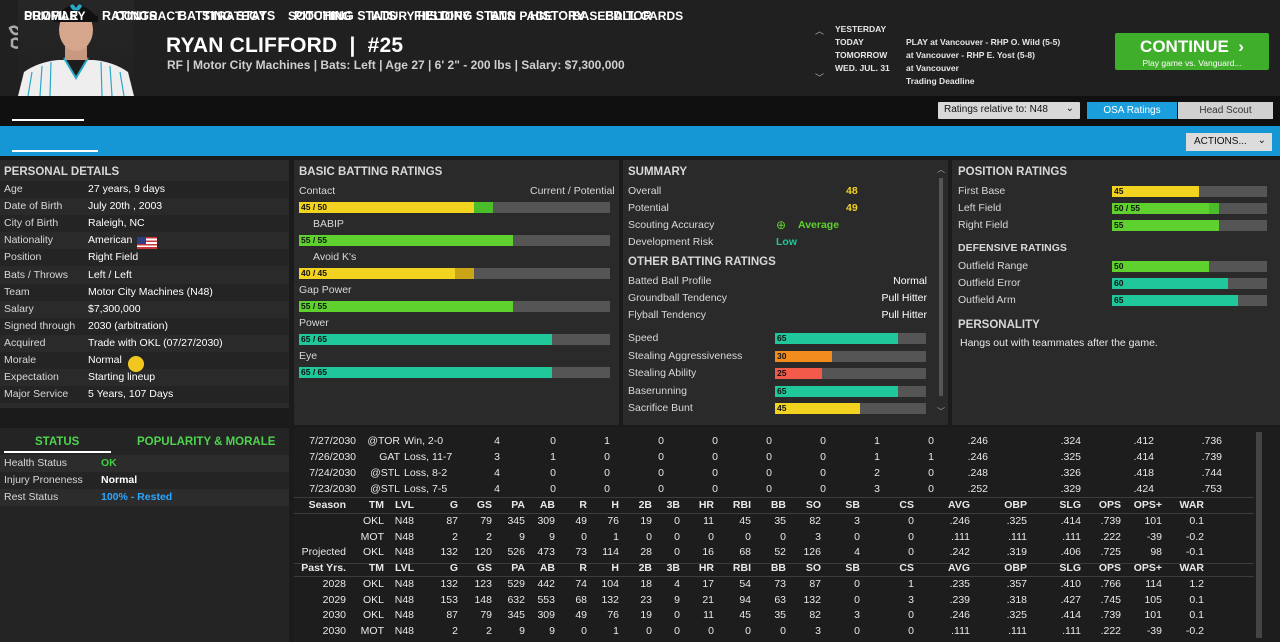 Image resolution: width=1280 pixels, height=642 pixels. What do you see at coordinates (421, 16) in the screenshot?
I see `subtab-injury-history: INJURY HISTORY` at bounding box center [421, 16].